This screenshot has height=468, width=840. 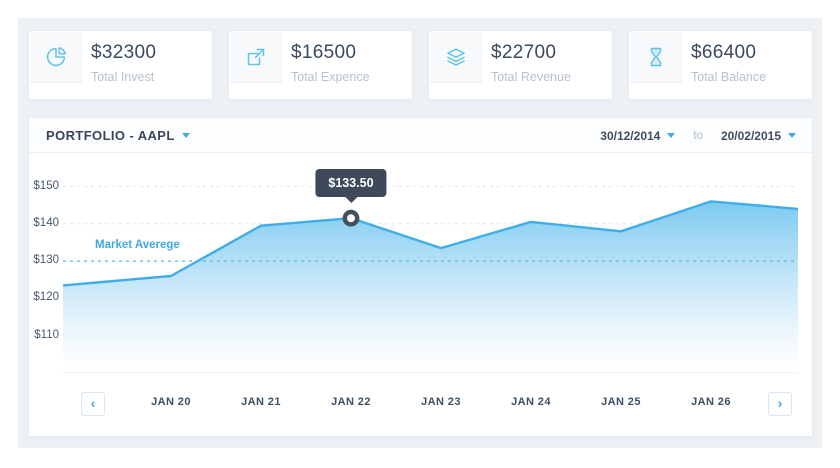 I want to click on y-axis: $150 $140 $130 $120 $110, so click(x=44, y=269).